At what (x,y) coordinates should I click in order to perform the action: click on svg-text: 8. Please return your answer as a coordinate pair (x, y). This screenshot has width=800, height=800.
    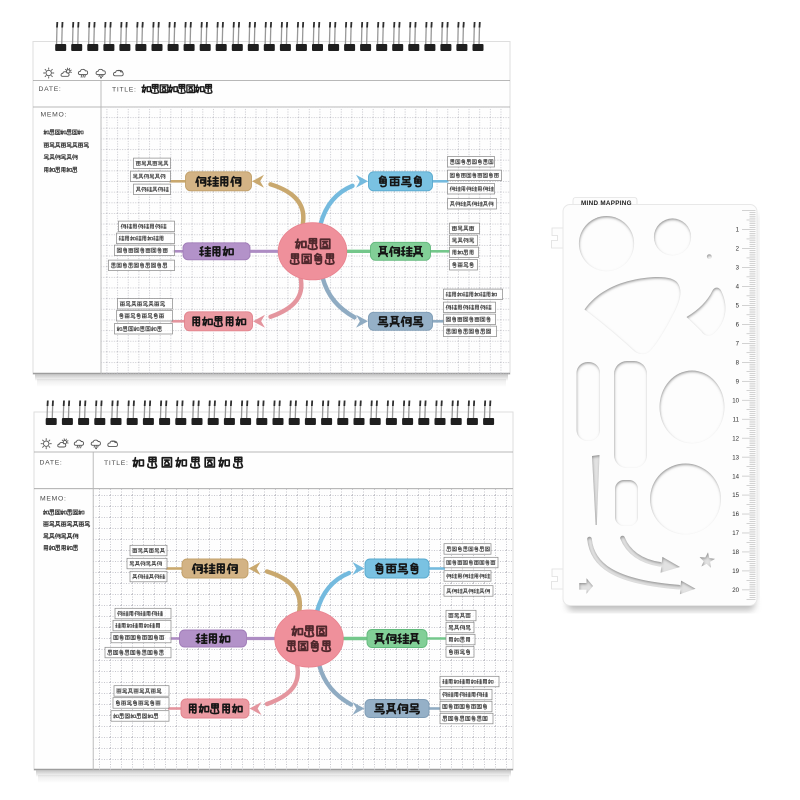
    Looking at the image, I should click on (738, 363).